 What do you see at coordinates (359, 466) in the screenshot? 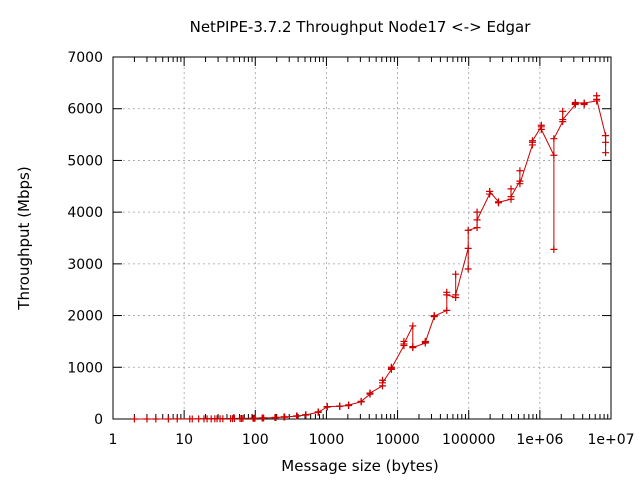
I see `x-axis-label: Message size (bytes)` at bounding box center [359, 466].